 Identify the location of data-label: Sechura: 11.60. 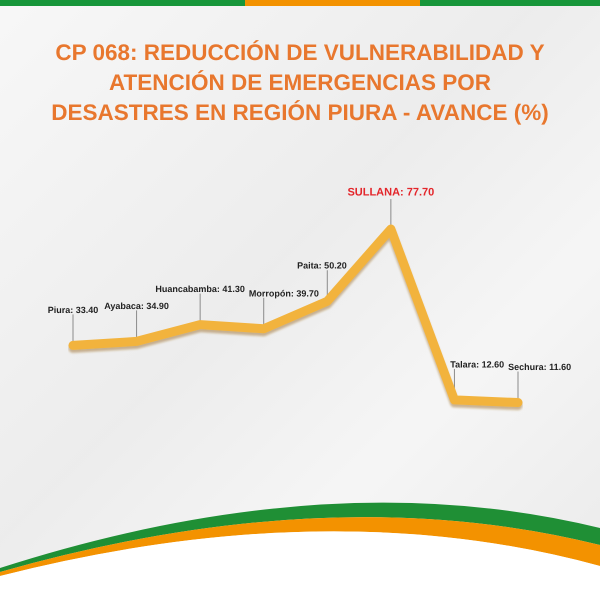
(540, 367).